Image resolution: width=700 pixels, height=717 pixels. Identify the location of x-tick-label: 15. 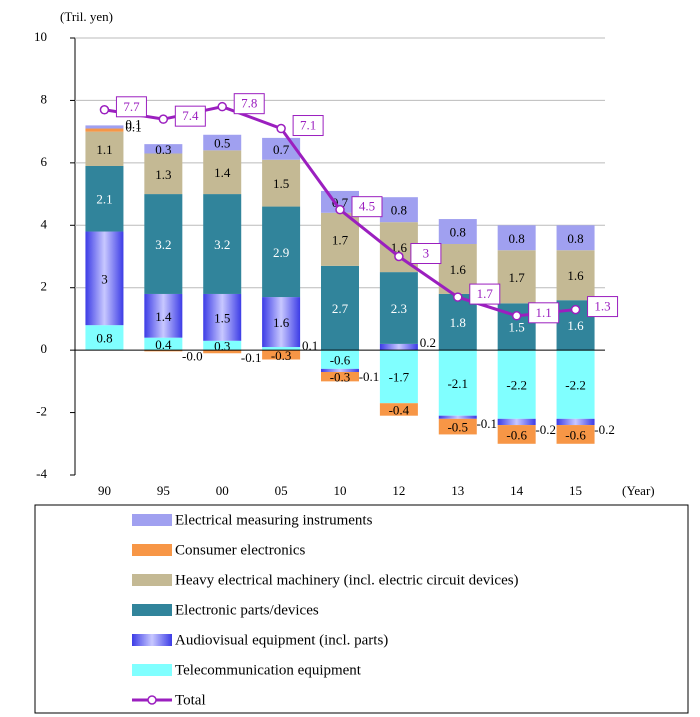
(575, 490).